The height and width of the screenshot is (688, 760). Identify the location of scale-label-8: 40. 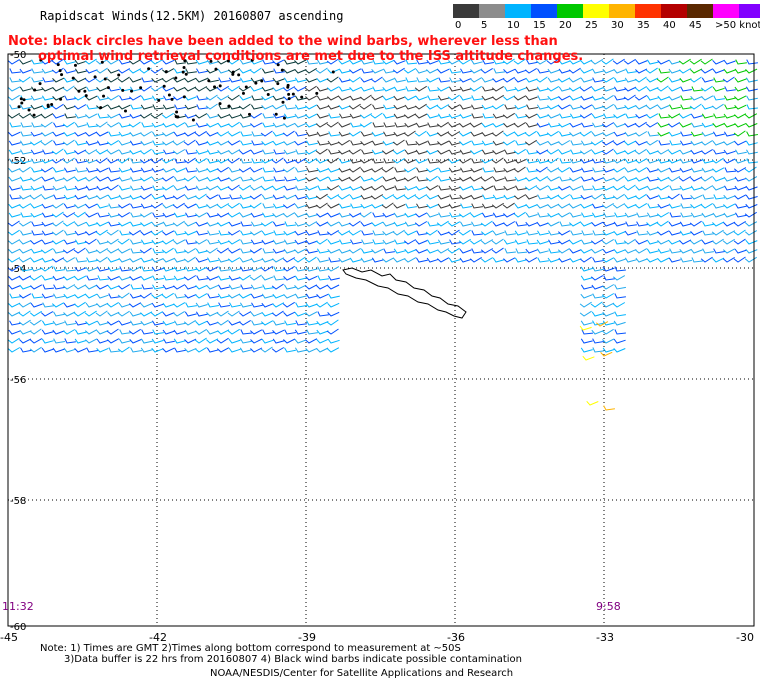
(669, 25).